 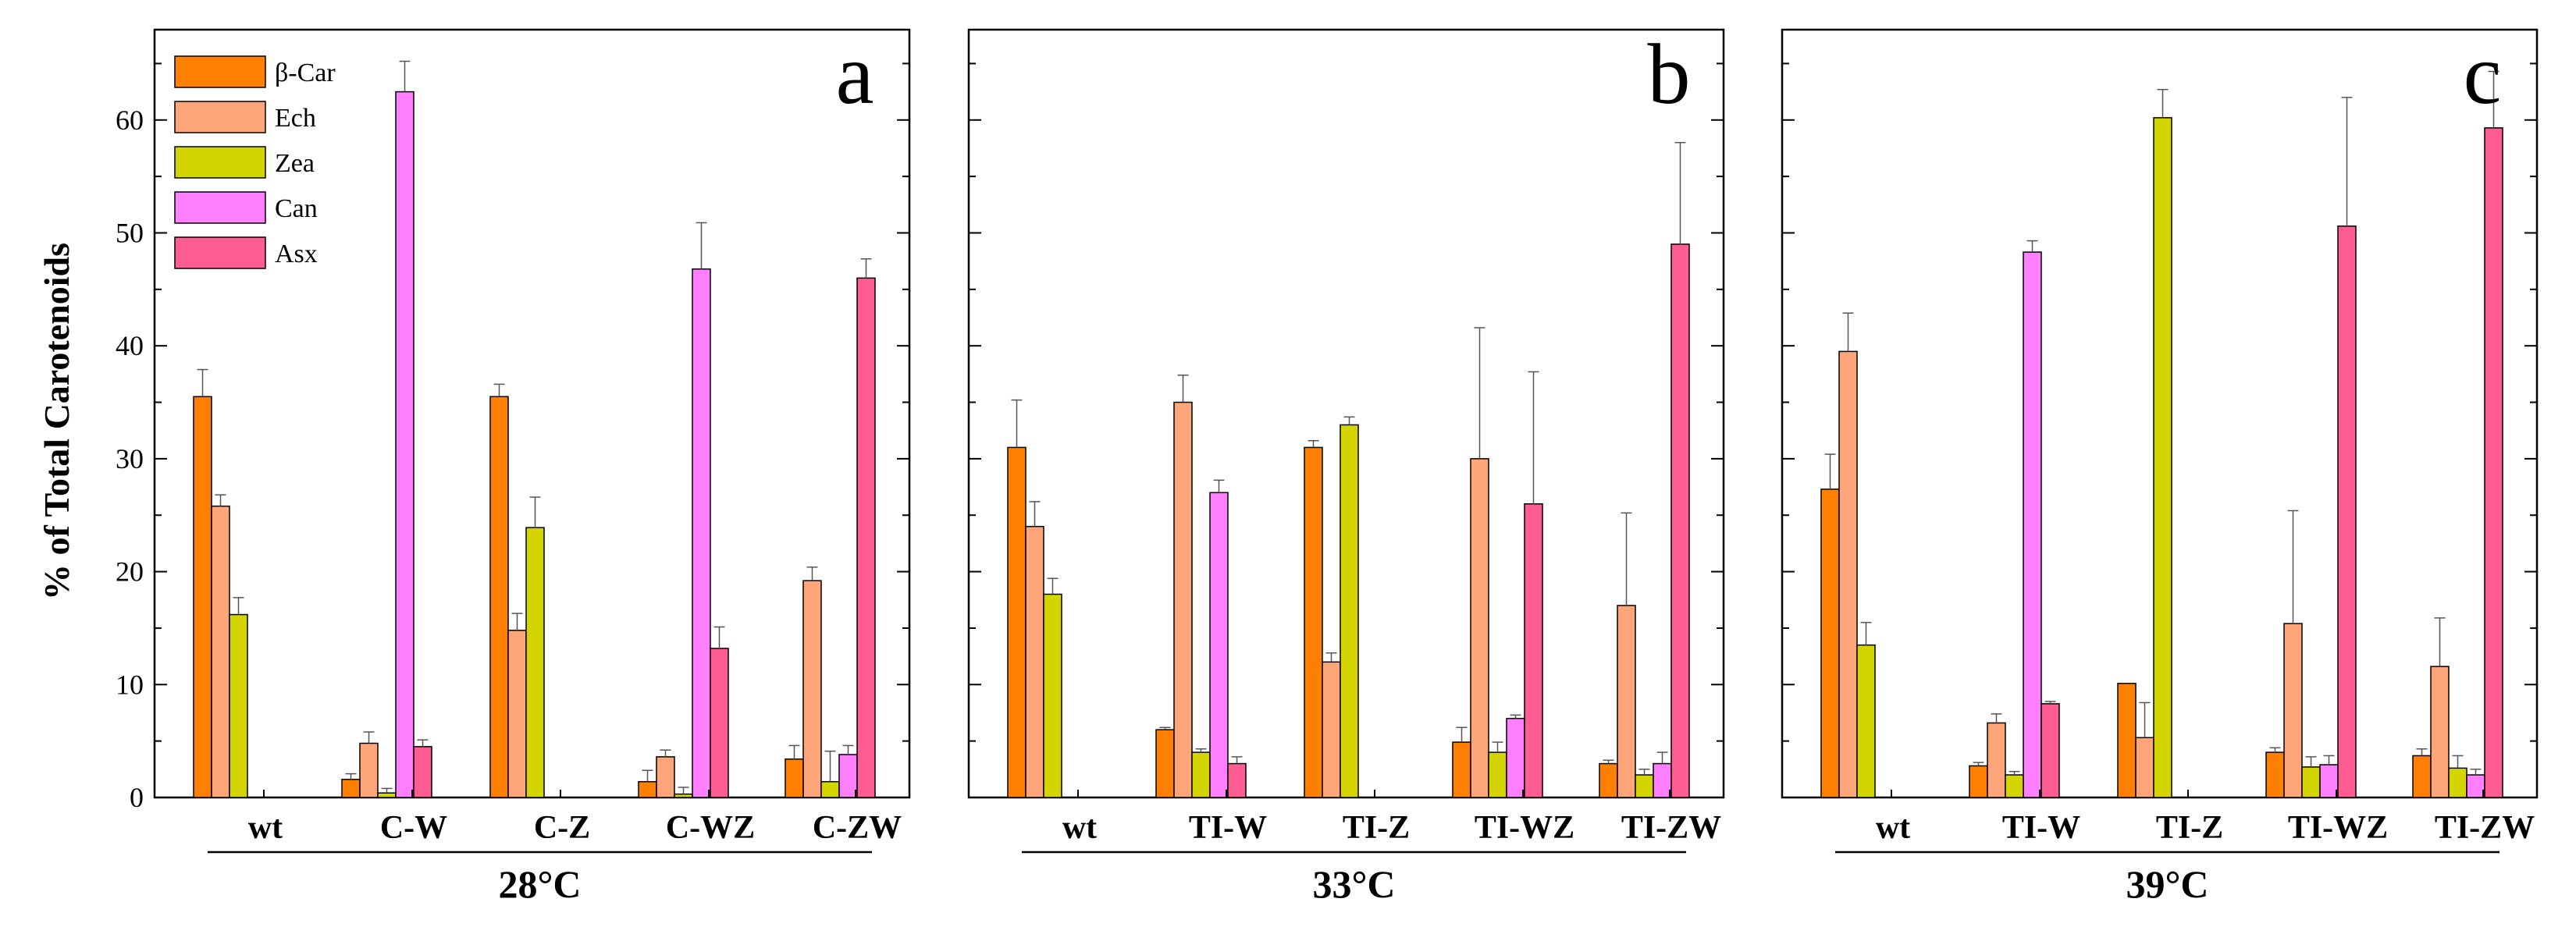 I want to click on bar-b-TI-Z-Zea, so click(x=1349, y=611).